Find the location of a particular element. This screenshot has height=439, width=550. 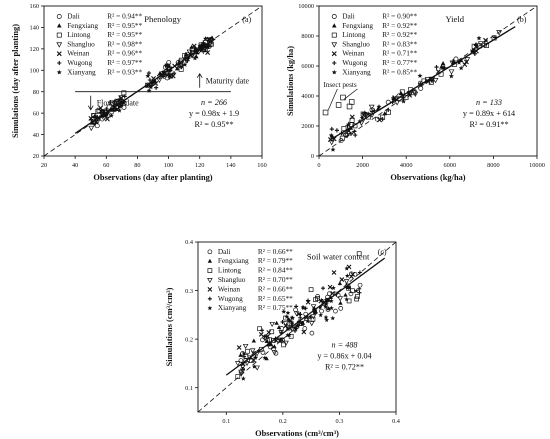

panel-title: Phenology is located at coordinates (162, 19).